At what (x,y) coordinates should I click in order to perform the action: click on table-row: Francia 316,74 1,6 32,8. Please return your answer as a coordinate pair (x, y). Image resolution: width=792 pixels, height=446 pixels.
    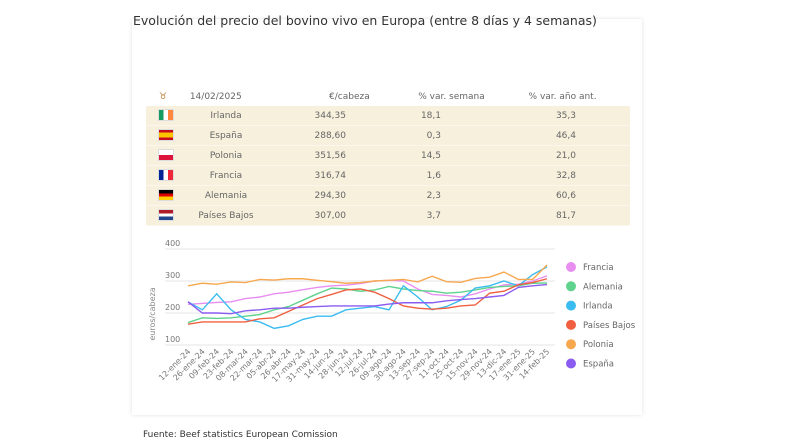
    Looking at the image, I should click on (388, 176).